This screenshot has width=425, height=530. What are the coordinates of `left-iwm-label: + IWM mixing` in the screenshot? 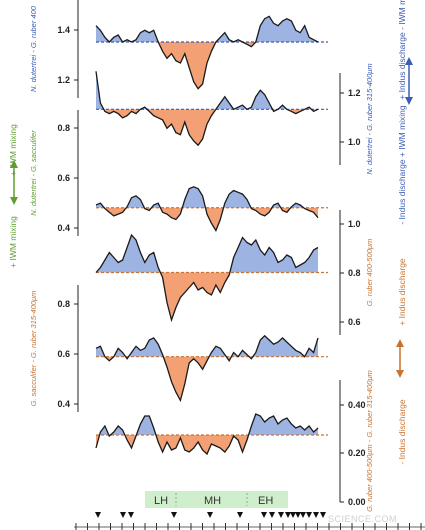 It's located at (13, 150).